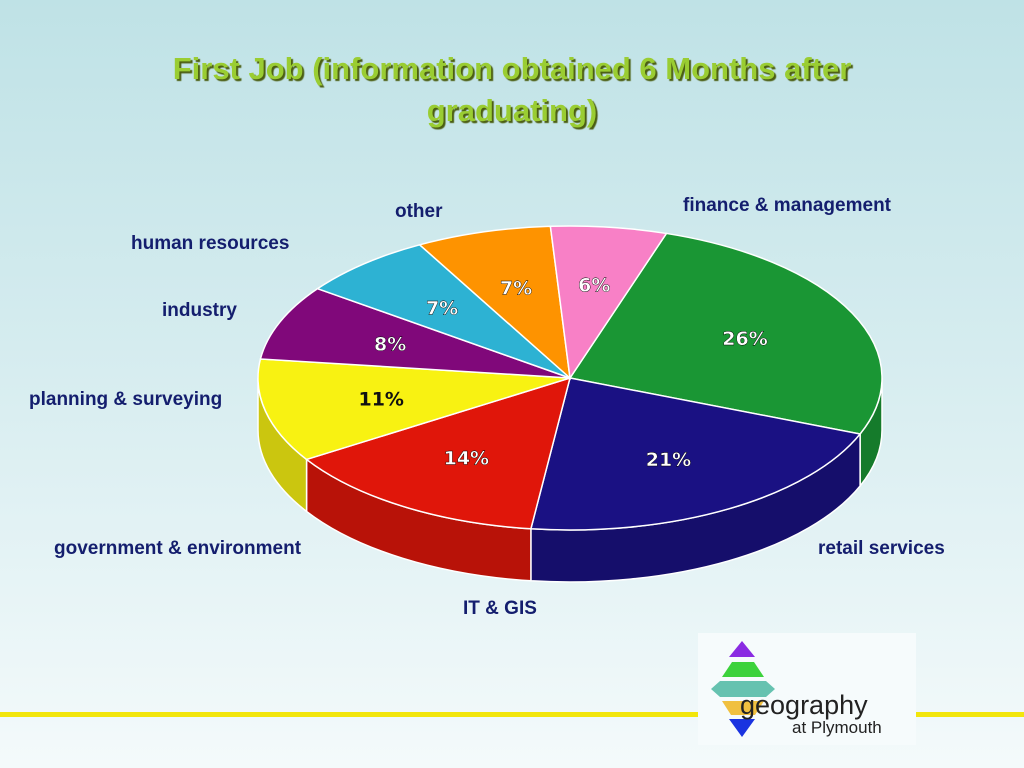 This screenshot has width=1024, height=768. What do you see at coordinates (516, 289) in the screenshot?
I see `slice-value-human-resources: 7%` at bounding box center [516, 289].